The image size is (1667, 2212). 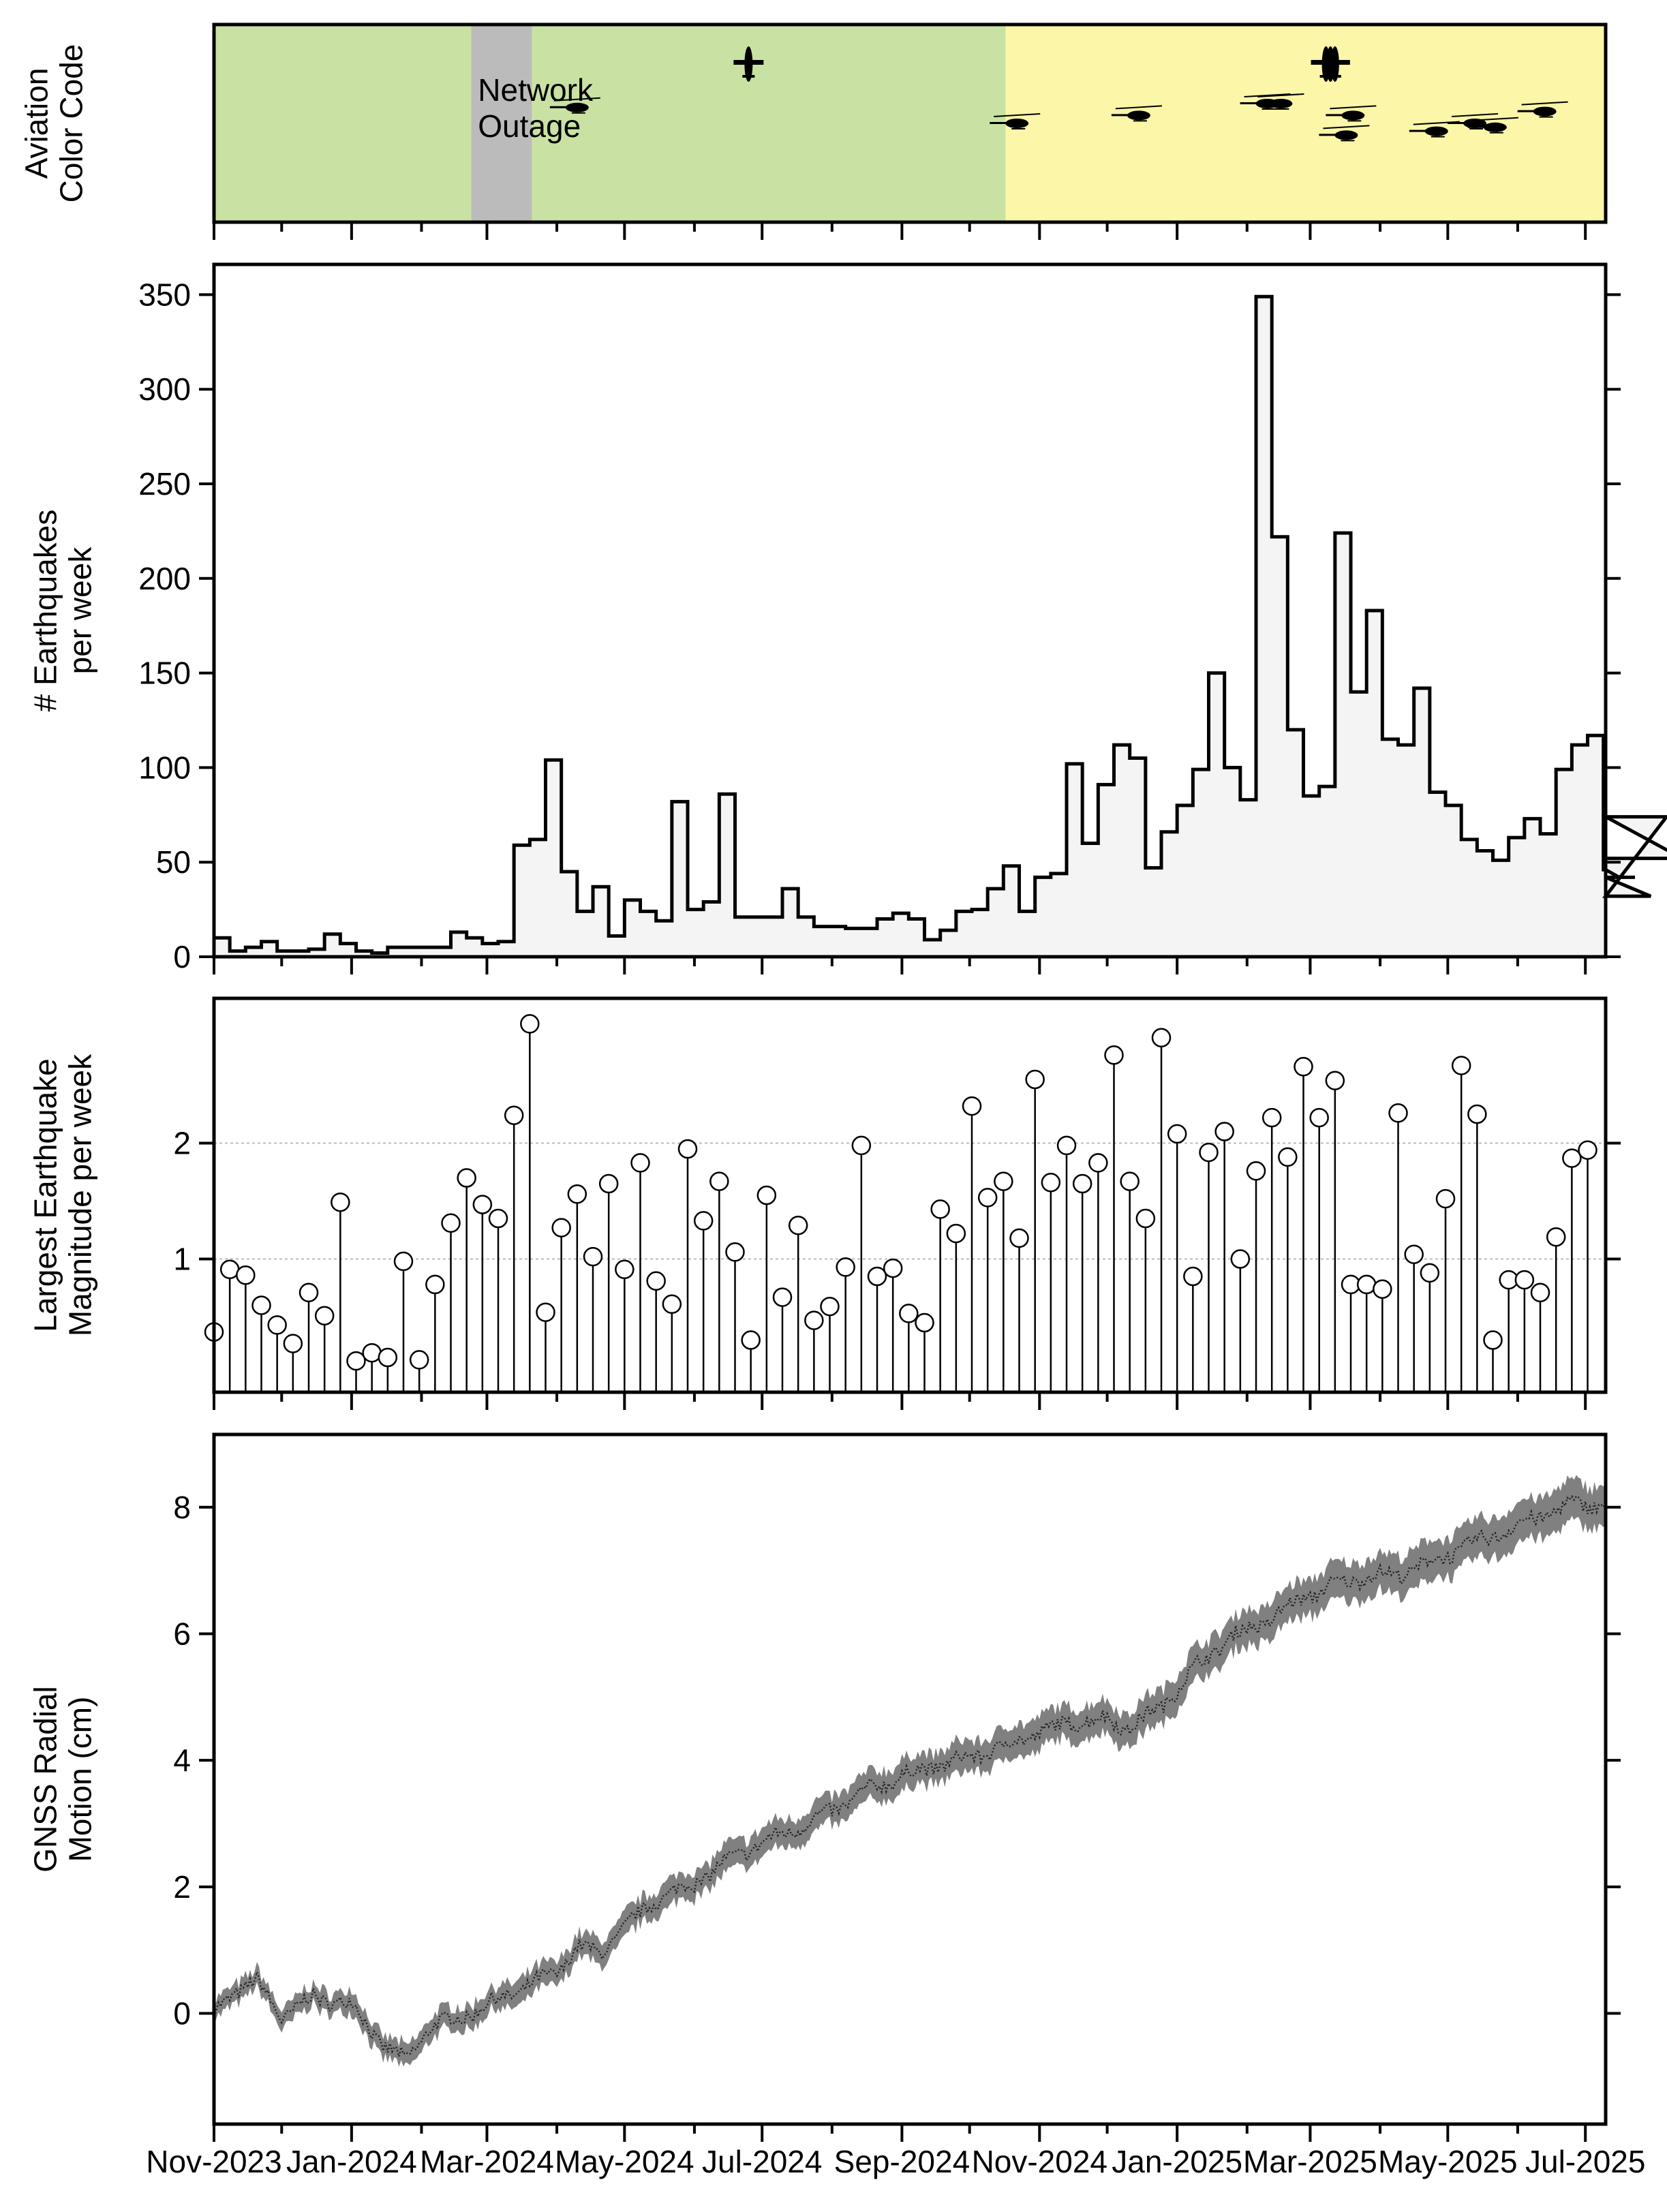 What do you see at coordinates (164, 484) in the screenshot?
I see `y-tick-label: 250` at bounding box center [164, 484].